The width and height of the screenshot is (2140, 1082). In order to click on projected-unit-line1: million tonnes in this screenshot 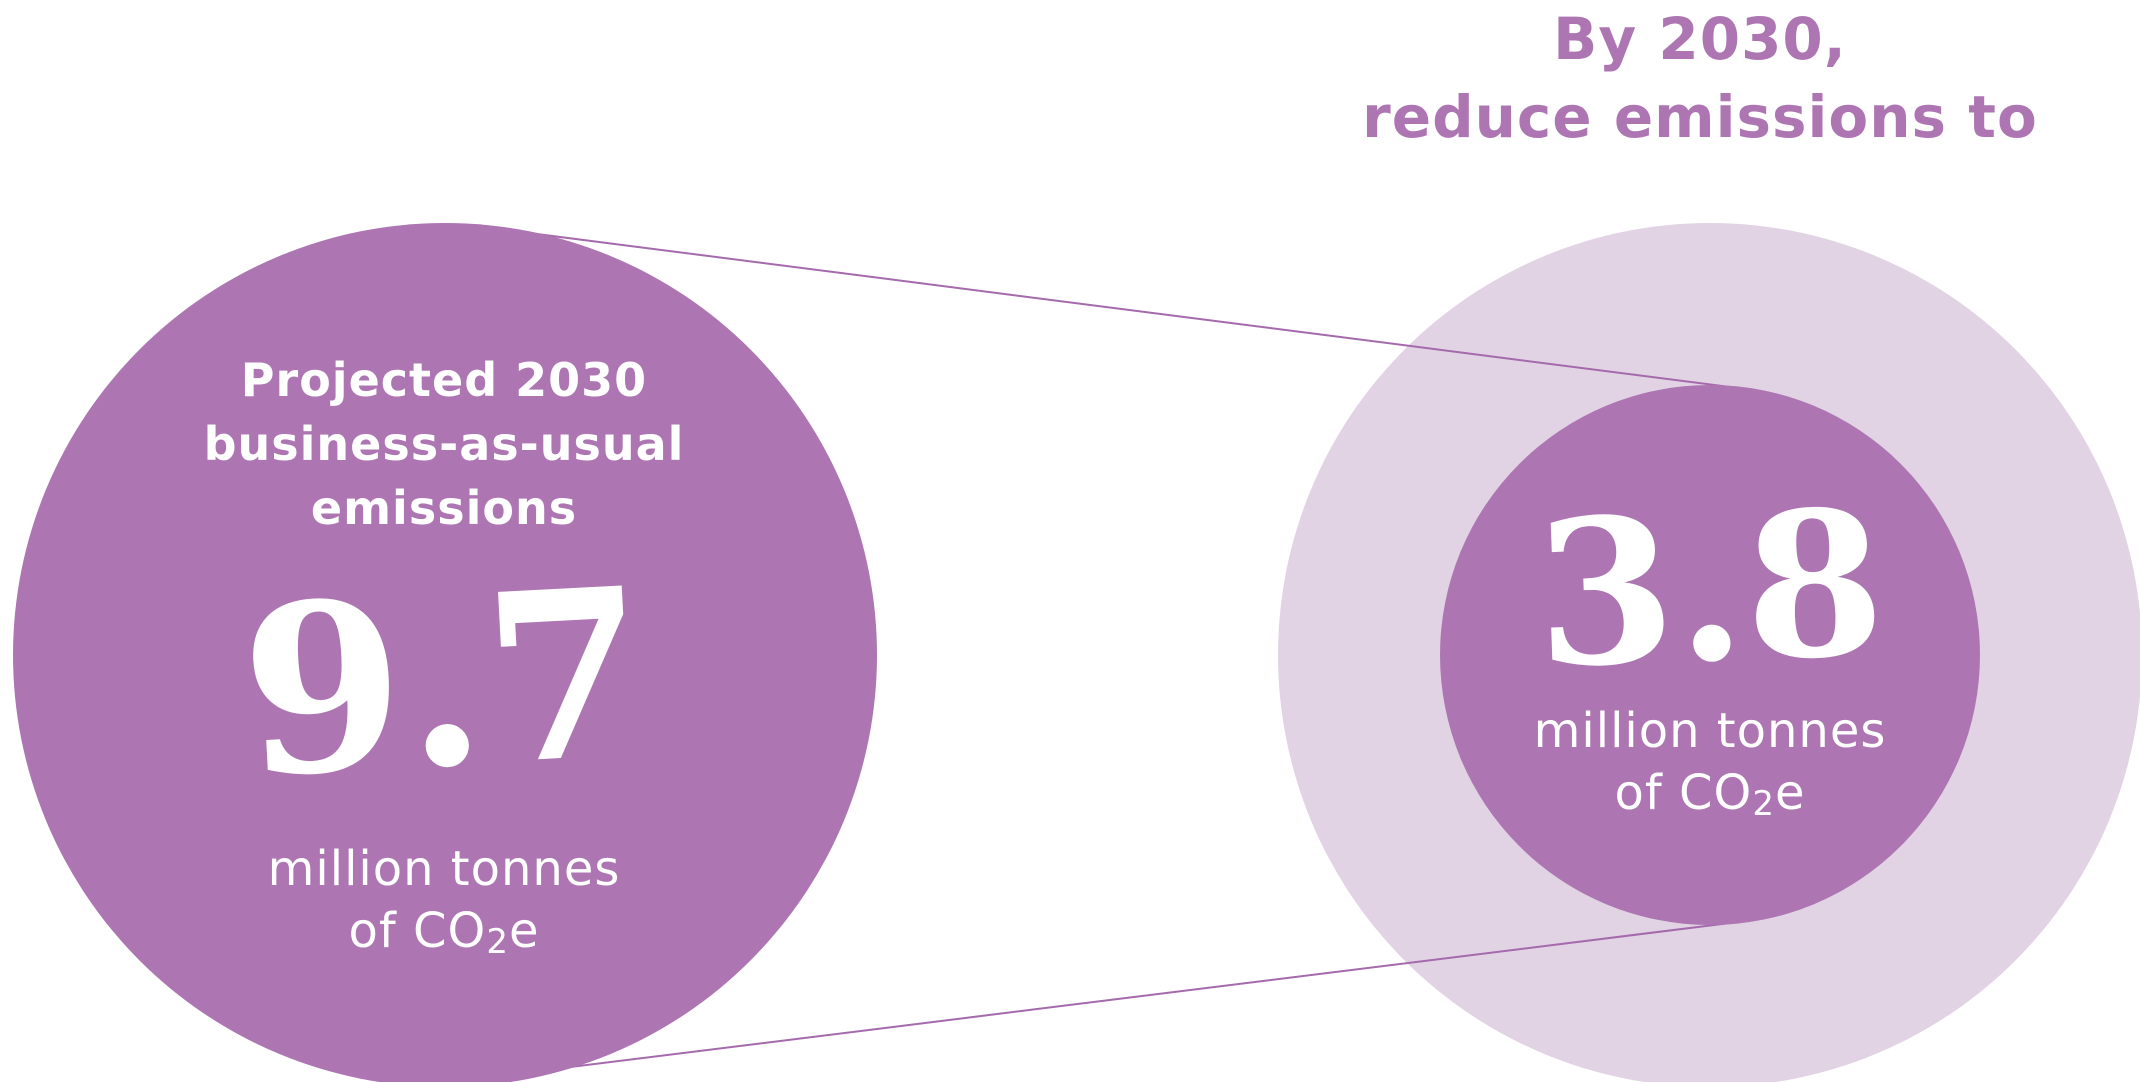, I will do `click(444, 869)`.